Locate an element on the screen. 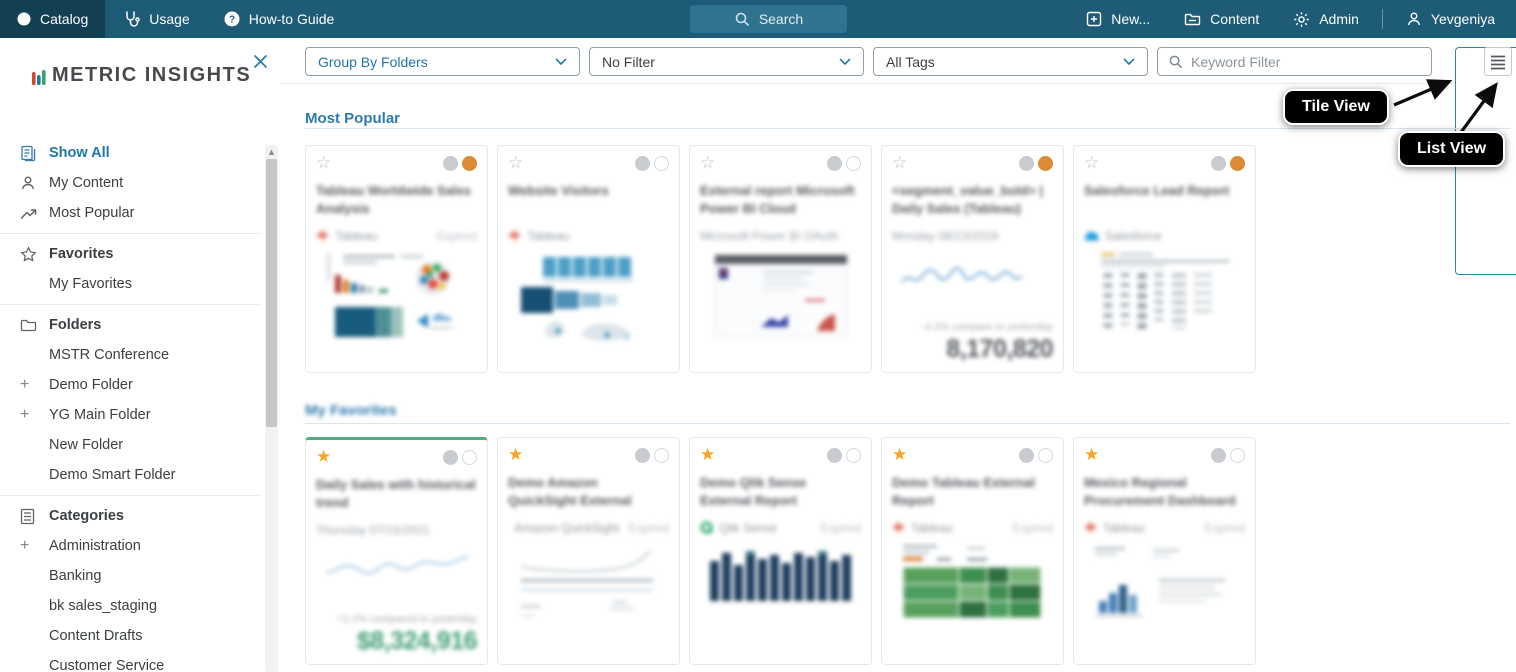  nav-label: Usage is located at coordinates (169, 19).